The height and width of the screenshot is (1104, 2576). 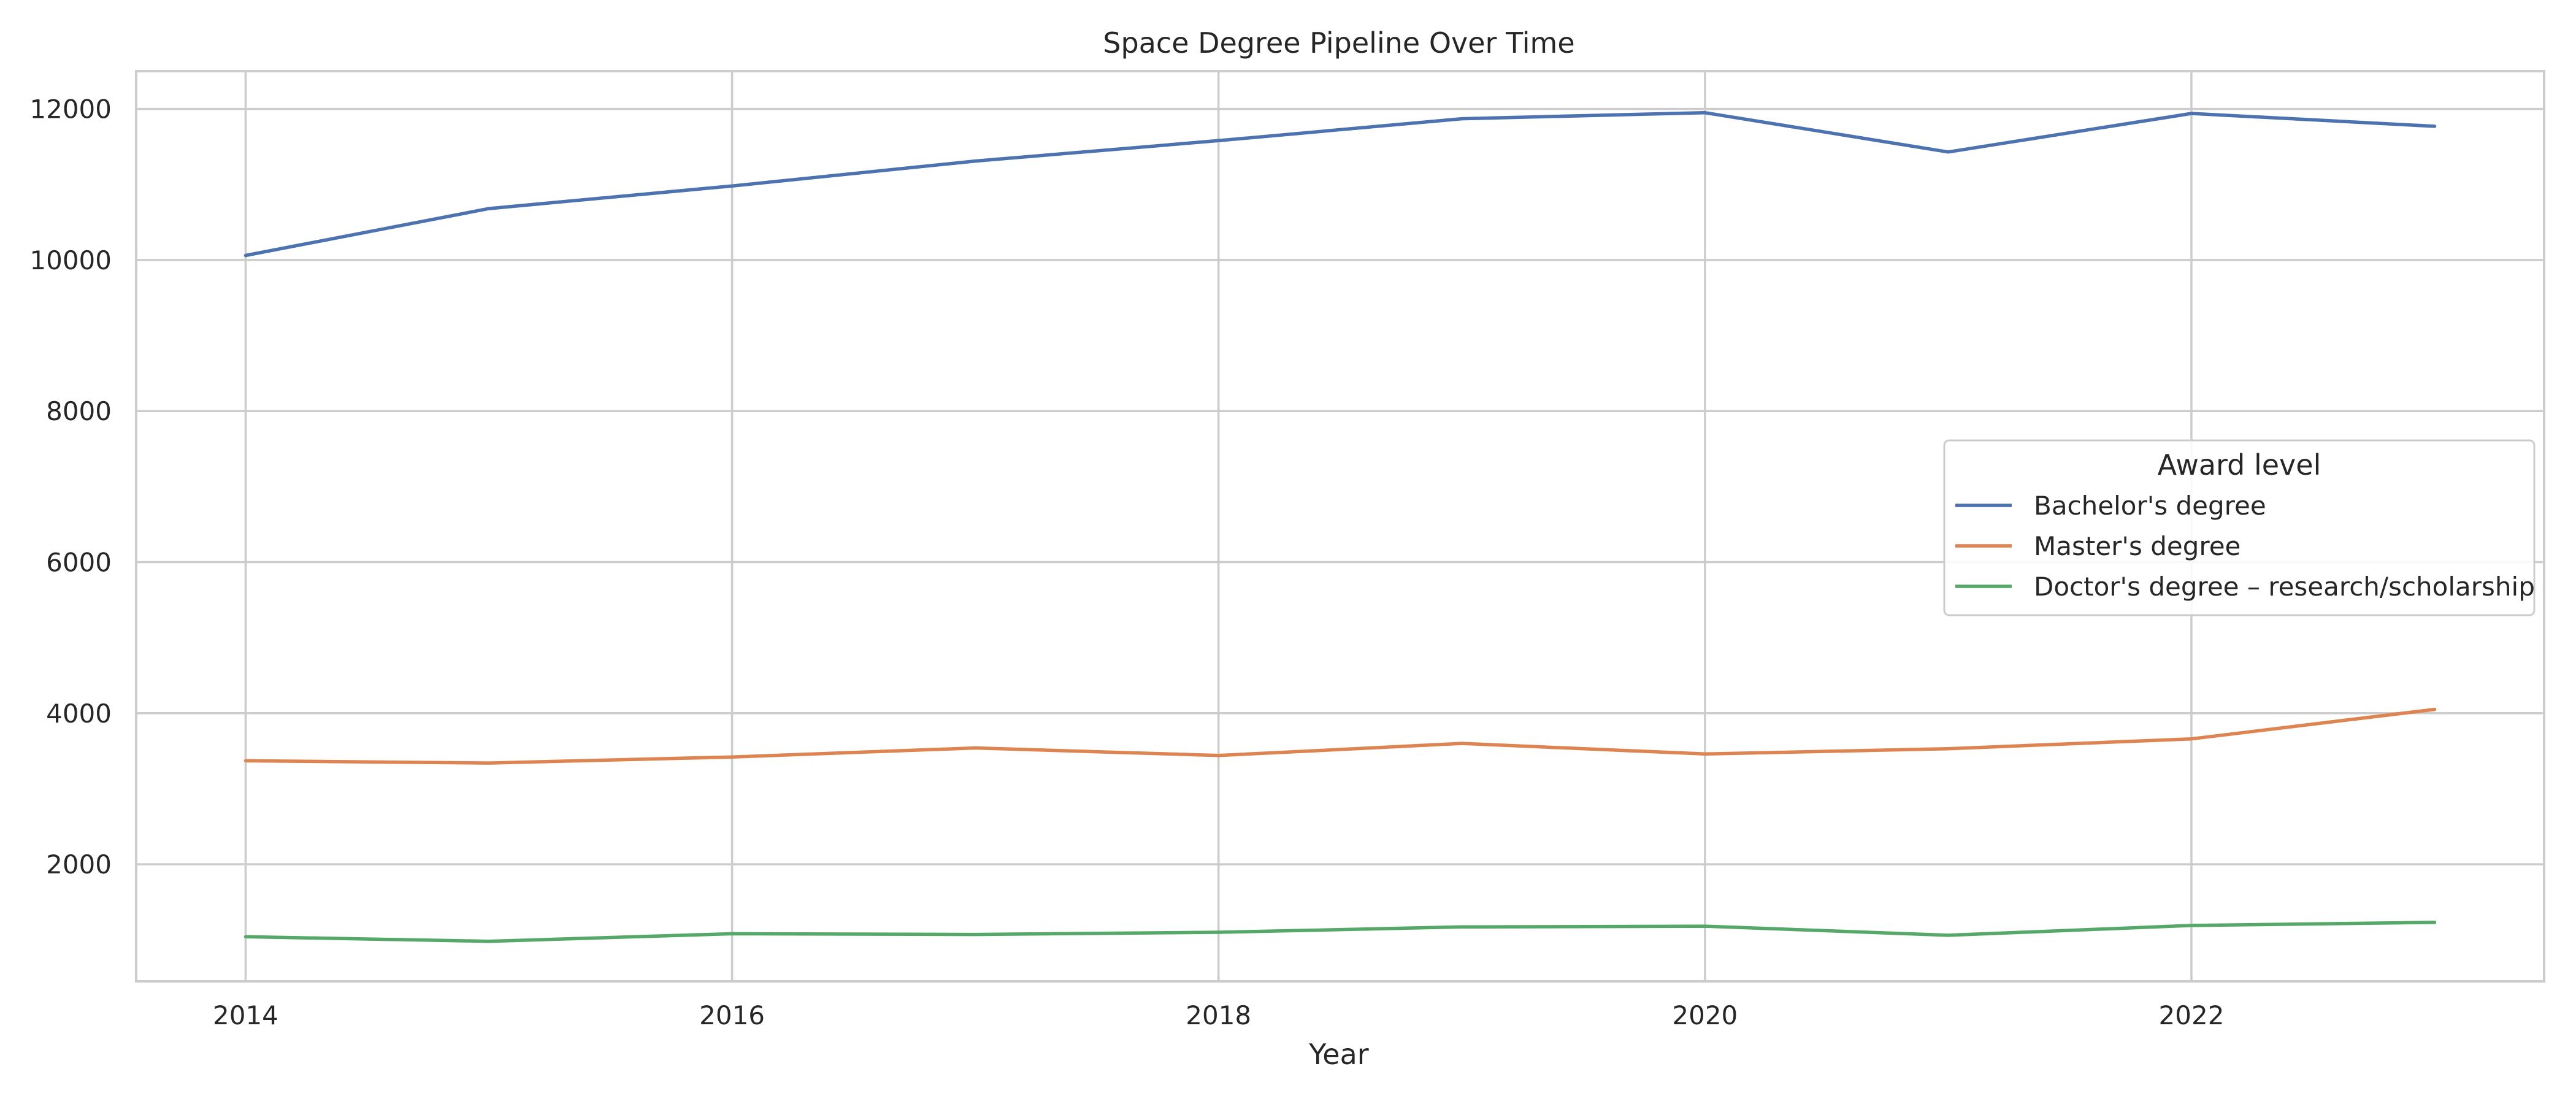 I want to click on y-tick-label: 10000, so click(x=70, y=260).